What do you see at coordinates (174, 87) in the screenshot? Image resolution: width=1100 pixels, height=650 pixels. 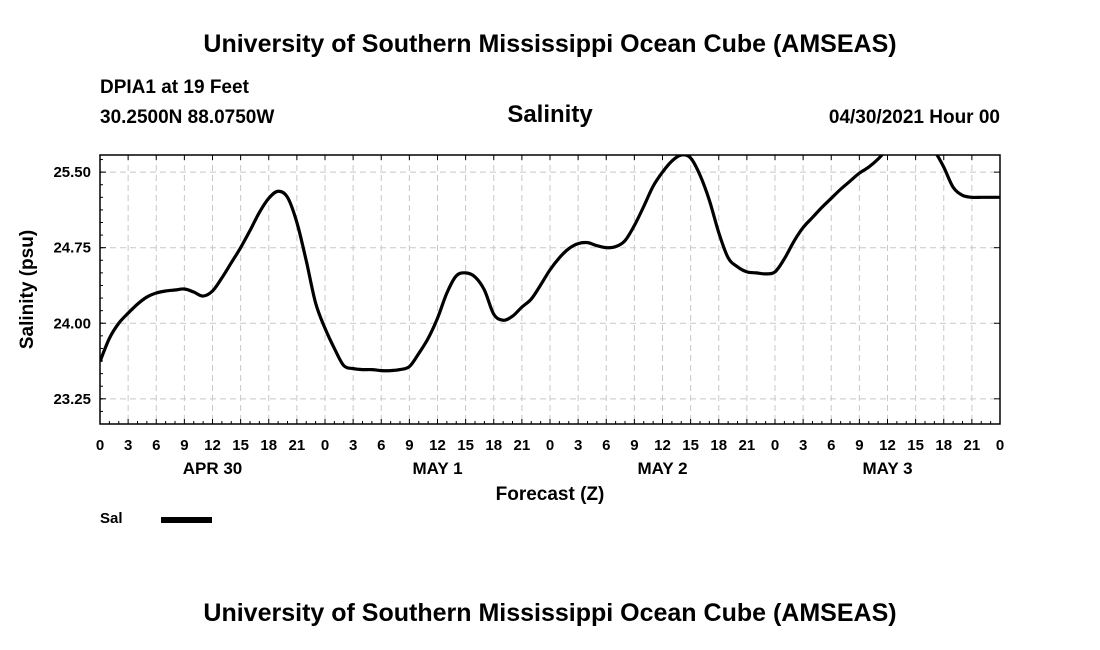 I see `station-label: DPIA1 at 19 Feet` at bounding box center [174, 87].